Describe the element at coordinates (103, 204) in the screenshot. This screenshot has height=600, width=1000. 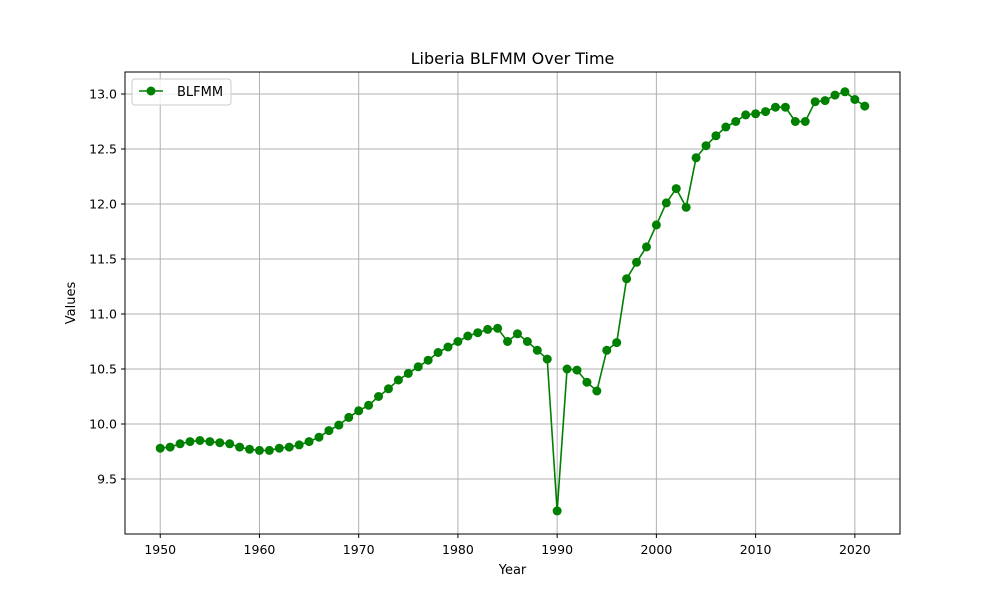
I see `y-tick-label: 12.0` at that location.